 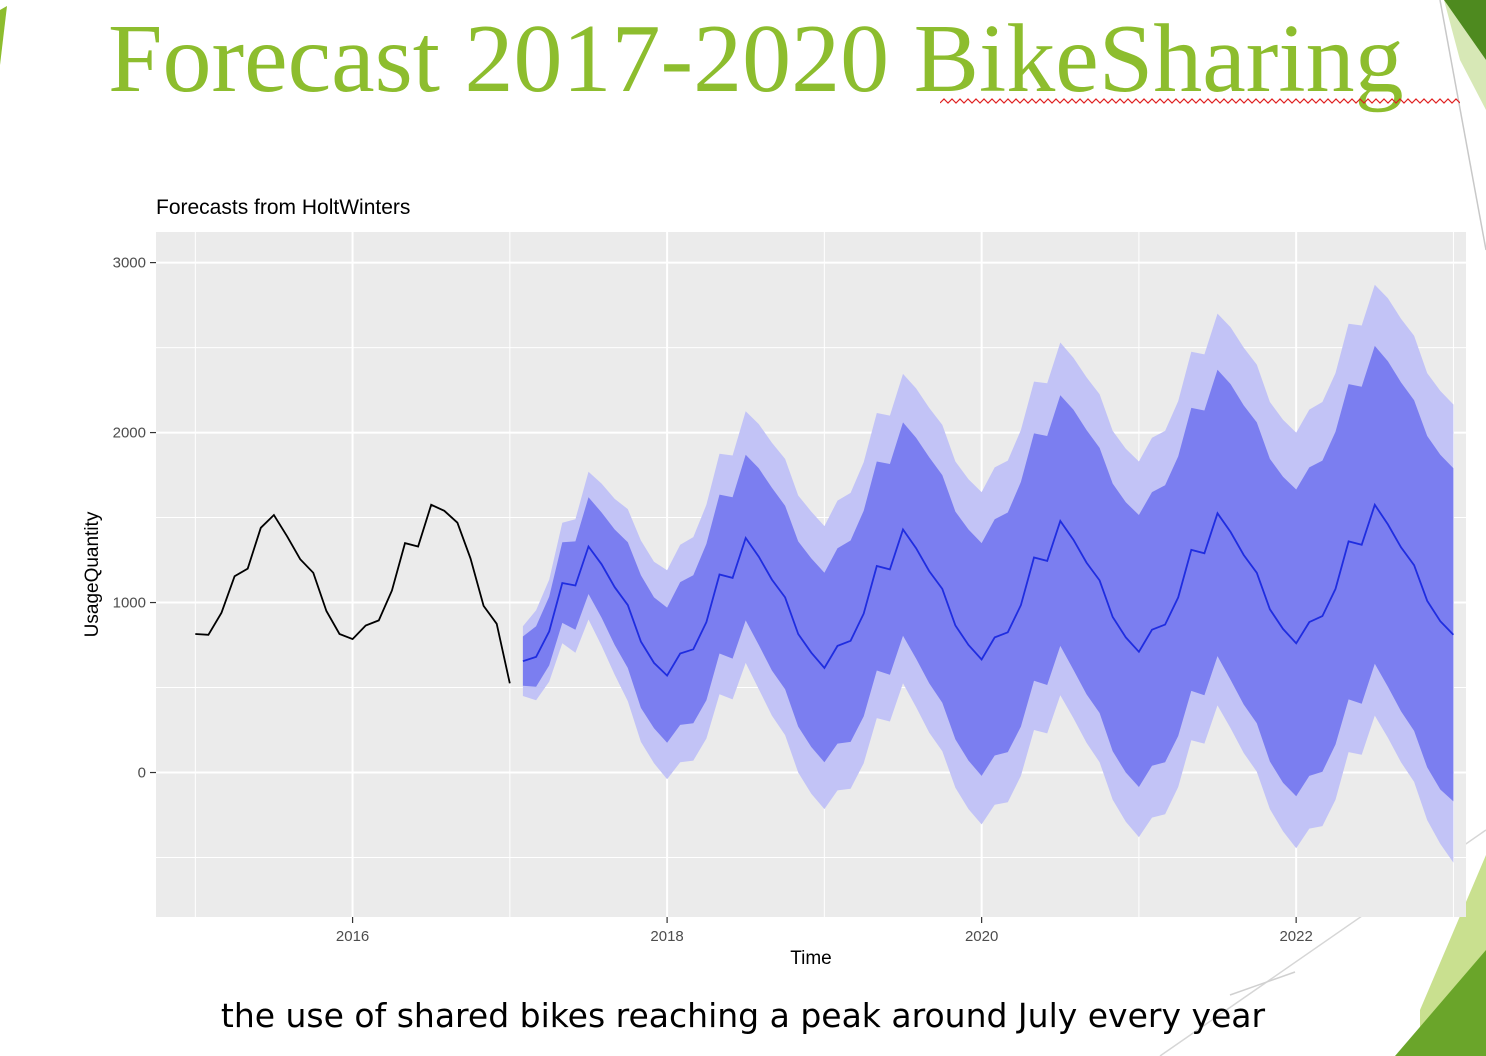 What do you see at coordinates (1262, 983) in the screenshot?
I see `bottom-decor-line` at bounding box center [1262, 983].